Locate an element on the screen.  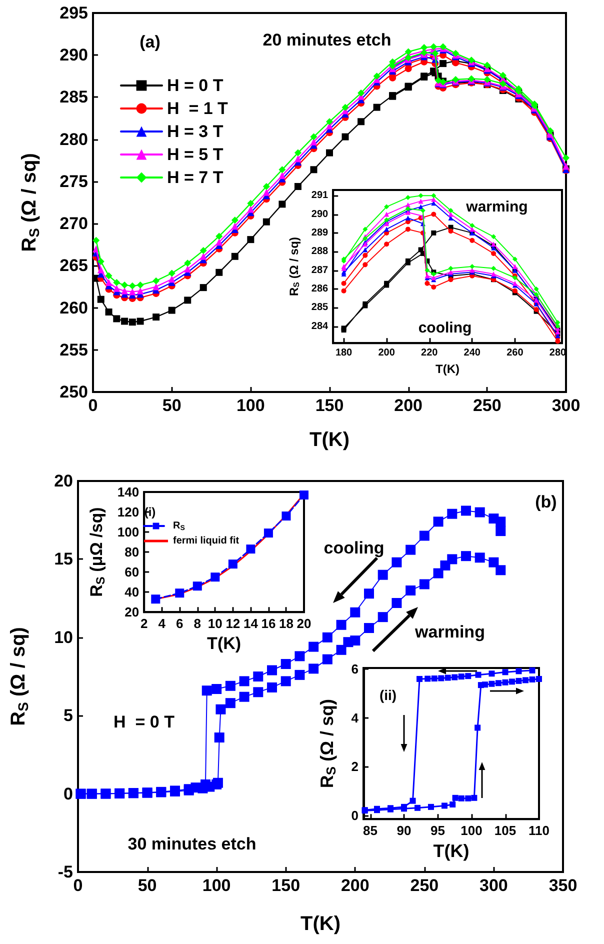
y-tick-label: 120 is located at coordinates (128, 512).